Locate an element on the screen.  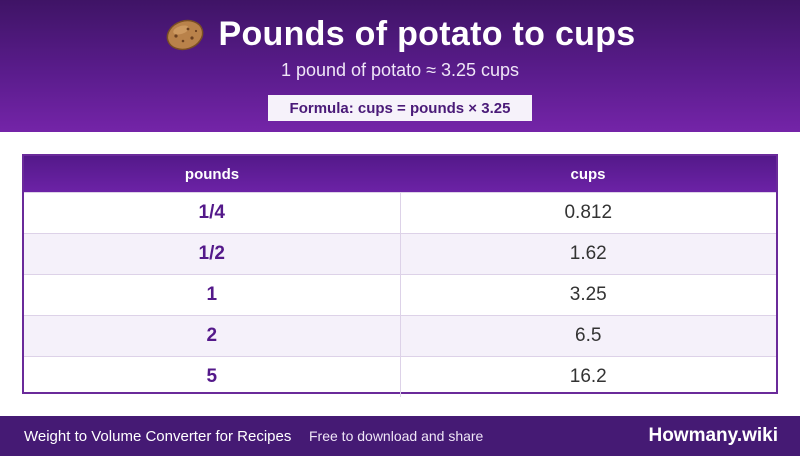
pounds-cell: 1 is located at coordinates (212, 295).